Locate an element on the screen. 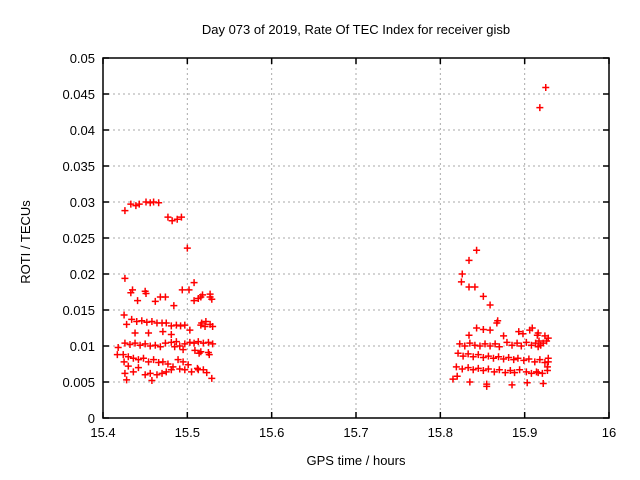  y-tick-label: 0.05 is located at coordinates (82, 58).